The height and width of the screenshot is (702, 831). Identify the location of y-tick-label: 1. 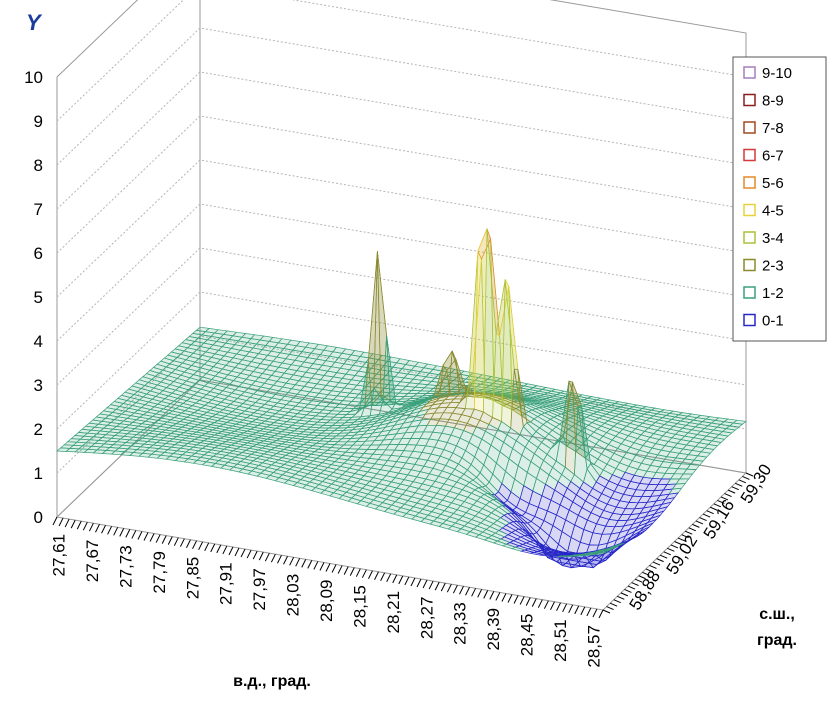
(38, 473).